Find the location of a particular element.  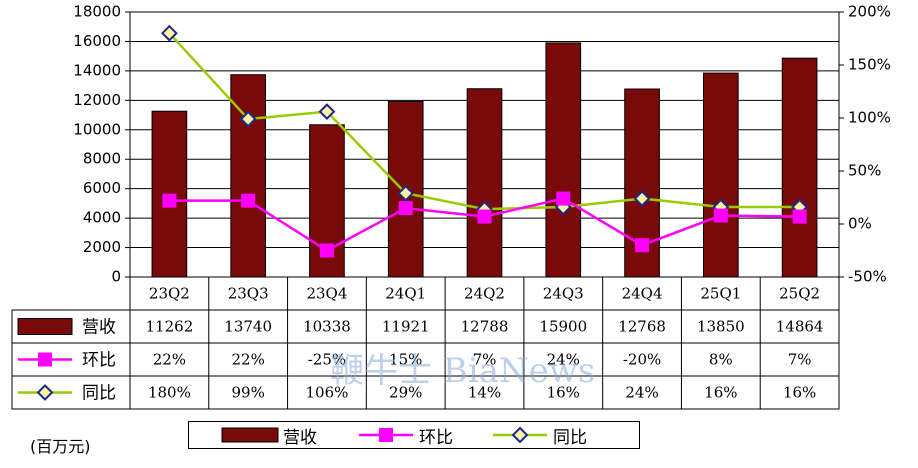

table-cell-value: 180% is located at coordinates (169, 393).